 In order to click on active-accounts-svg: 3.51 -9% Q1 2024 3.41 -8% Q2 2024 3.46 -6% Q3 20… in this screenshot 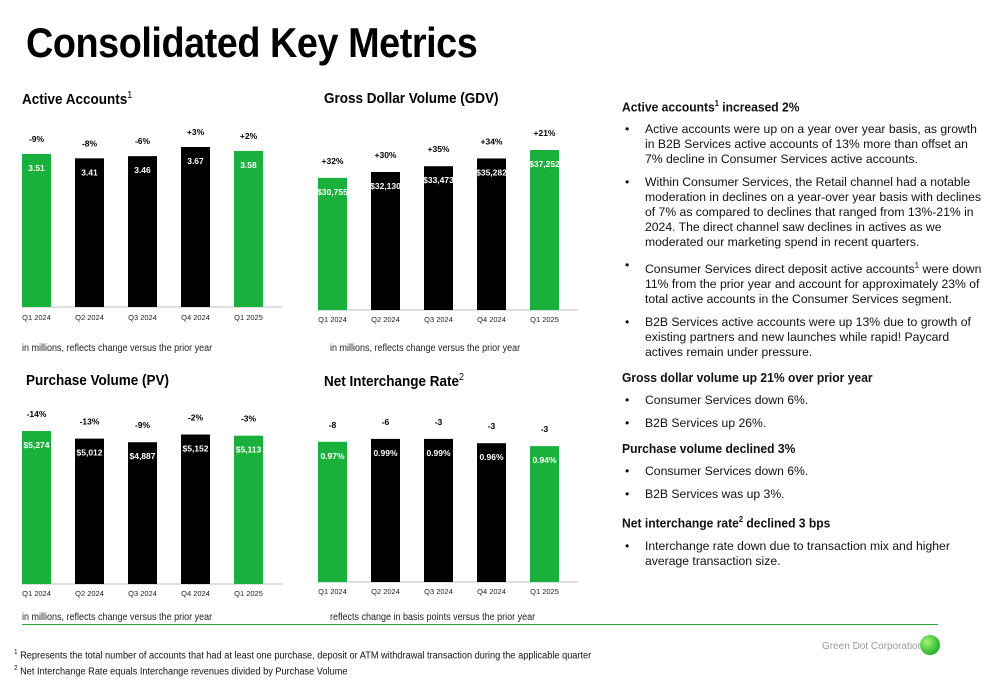, I will do `click(152, 224)`.